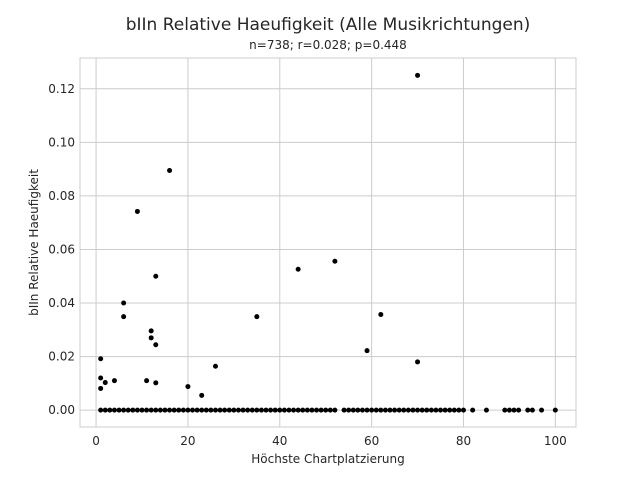  Describe the element at coordinates (61, 142) in the screenshot. I see `y-tick-label: 0.10` at that location.